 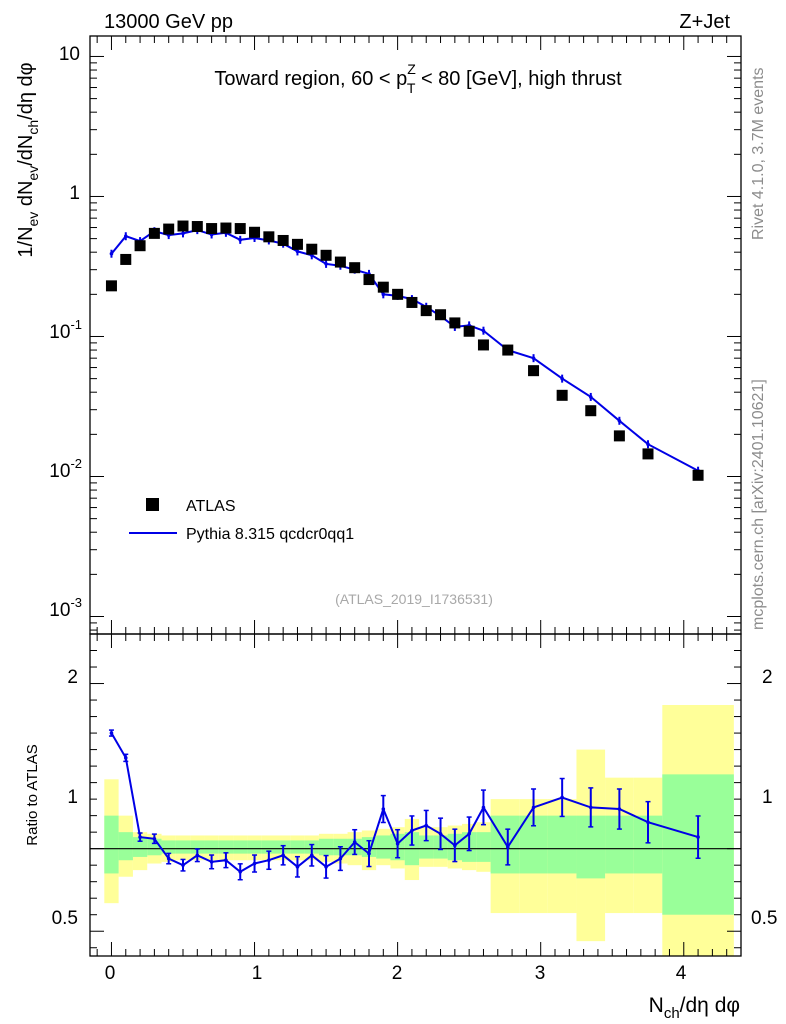 What do you see at coordinates (397, 973) in the screenshot?
I see `x-tick-label-2: 2` at bounding box center [397, 973].